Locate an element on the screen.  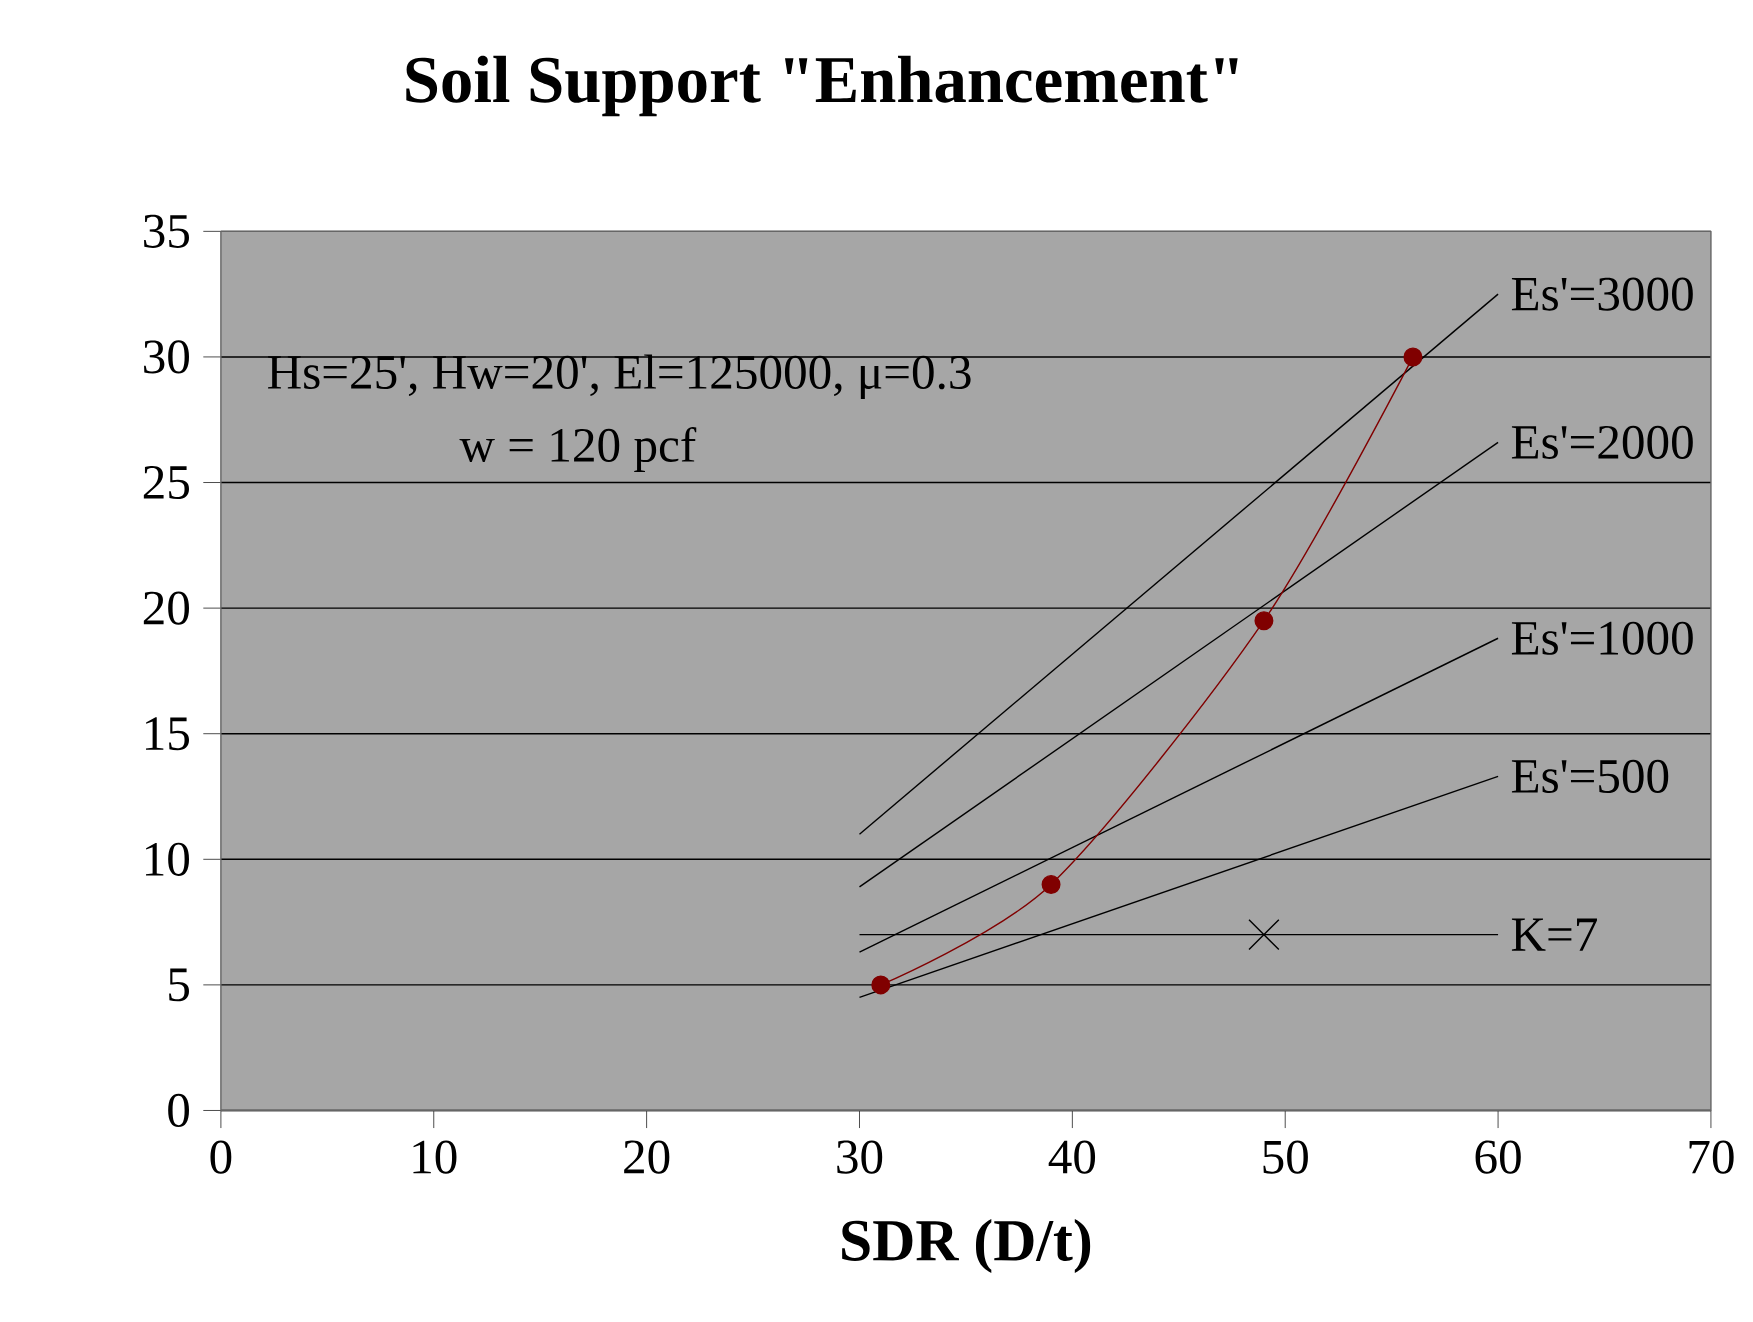
series-label: Es'=2000 is located at coordinates (1602, 442).